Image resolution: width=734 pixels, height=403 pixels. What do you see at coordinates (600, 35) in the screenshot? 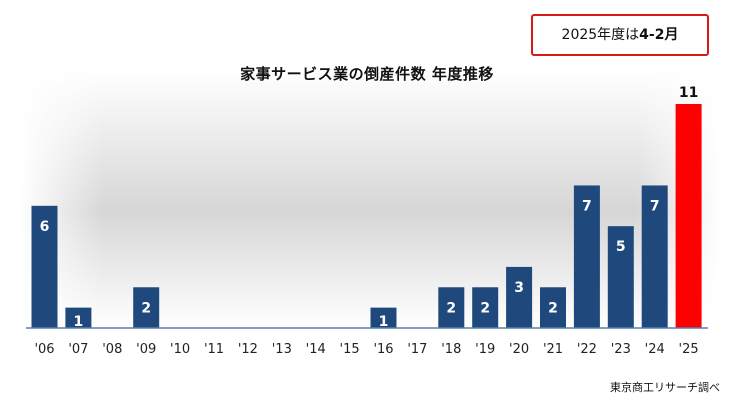
I see `period-note-prefix: 2025年度は` at bounding box center [600, 35].